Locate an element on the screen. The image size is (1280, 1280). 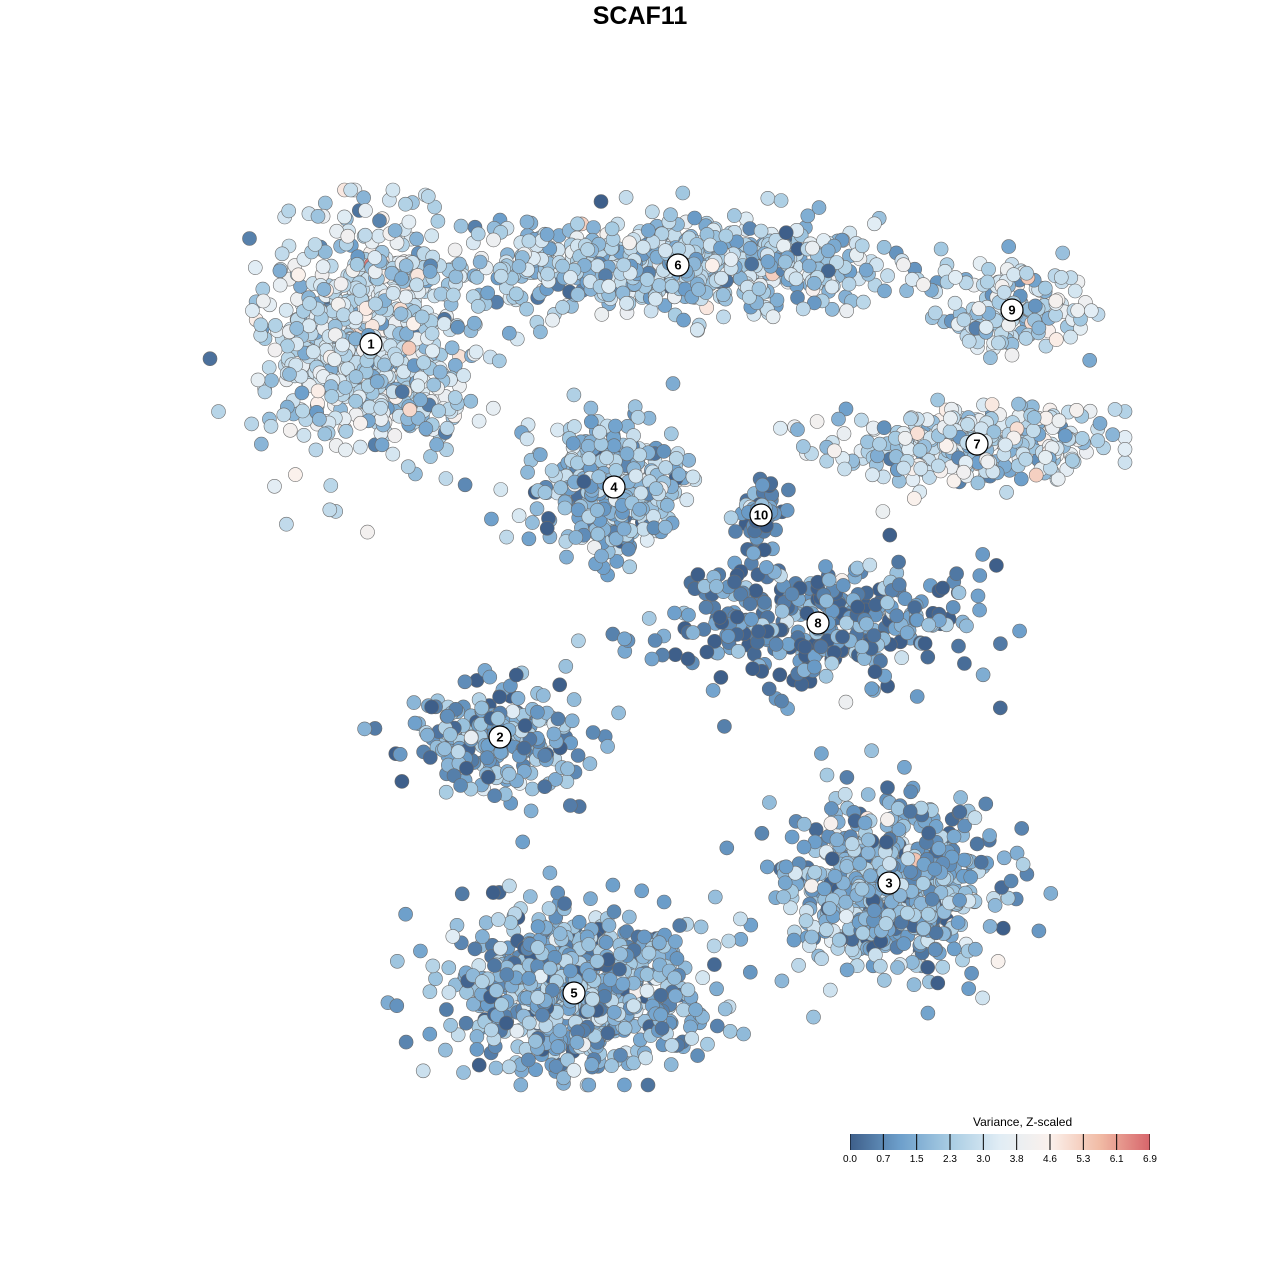
cluster-label-6: 6 is located at coordinates (678, 265).